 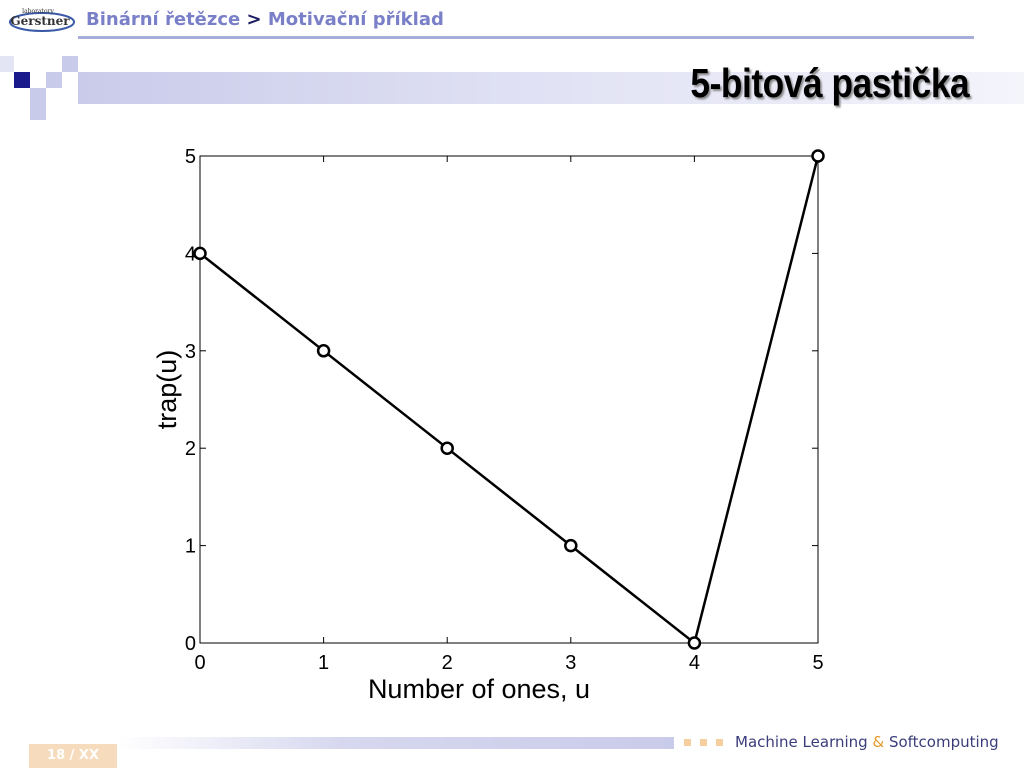 What do you see at coordinates (190, 449) in the screenshot?
I see `y-tick-label: 2` at bounding box center [190, 449].